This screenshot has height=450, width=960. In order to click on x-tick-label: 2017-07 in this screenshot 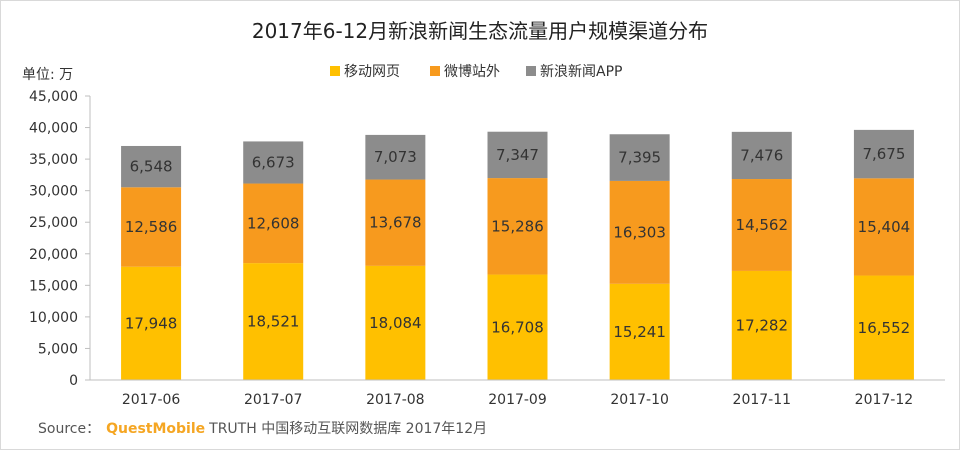, I will do `click(273, 400)`.